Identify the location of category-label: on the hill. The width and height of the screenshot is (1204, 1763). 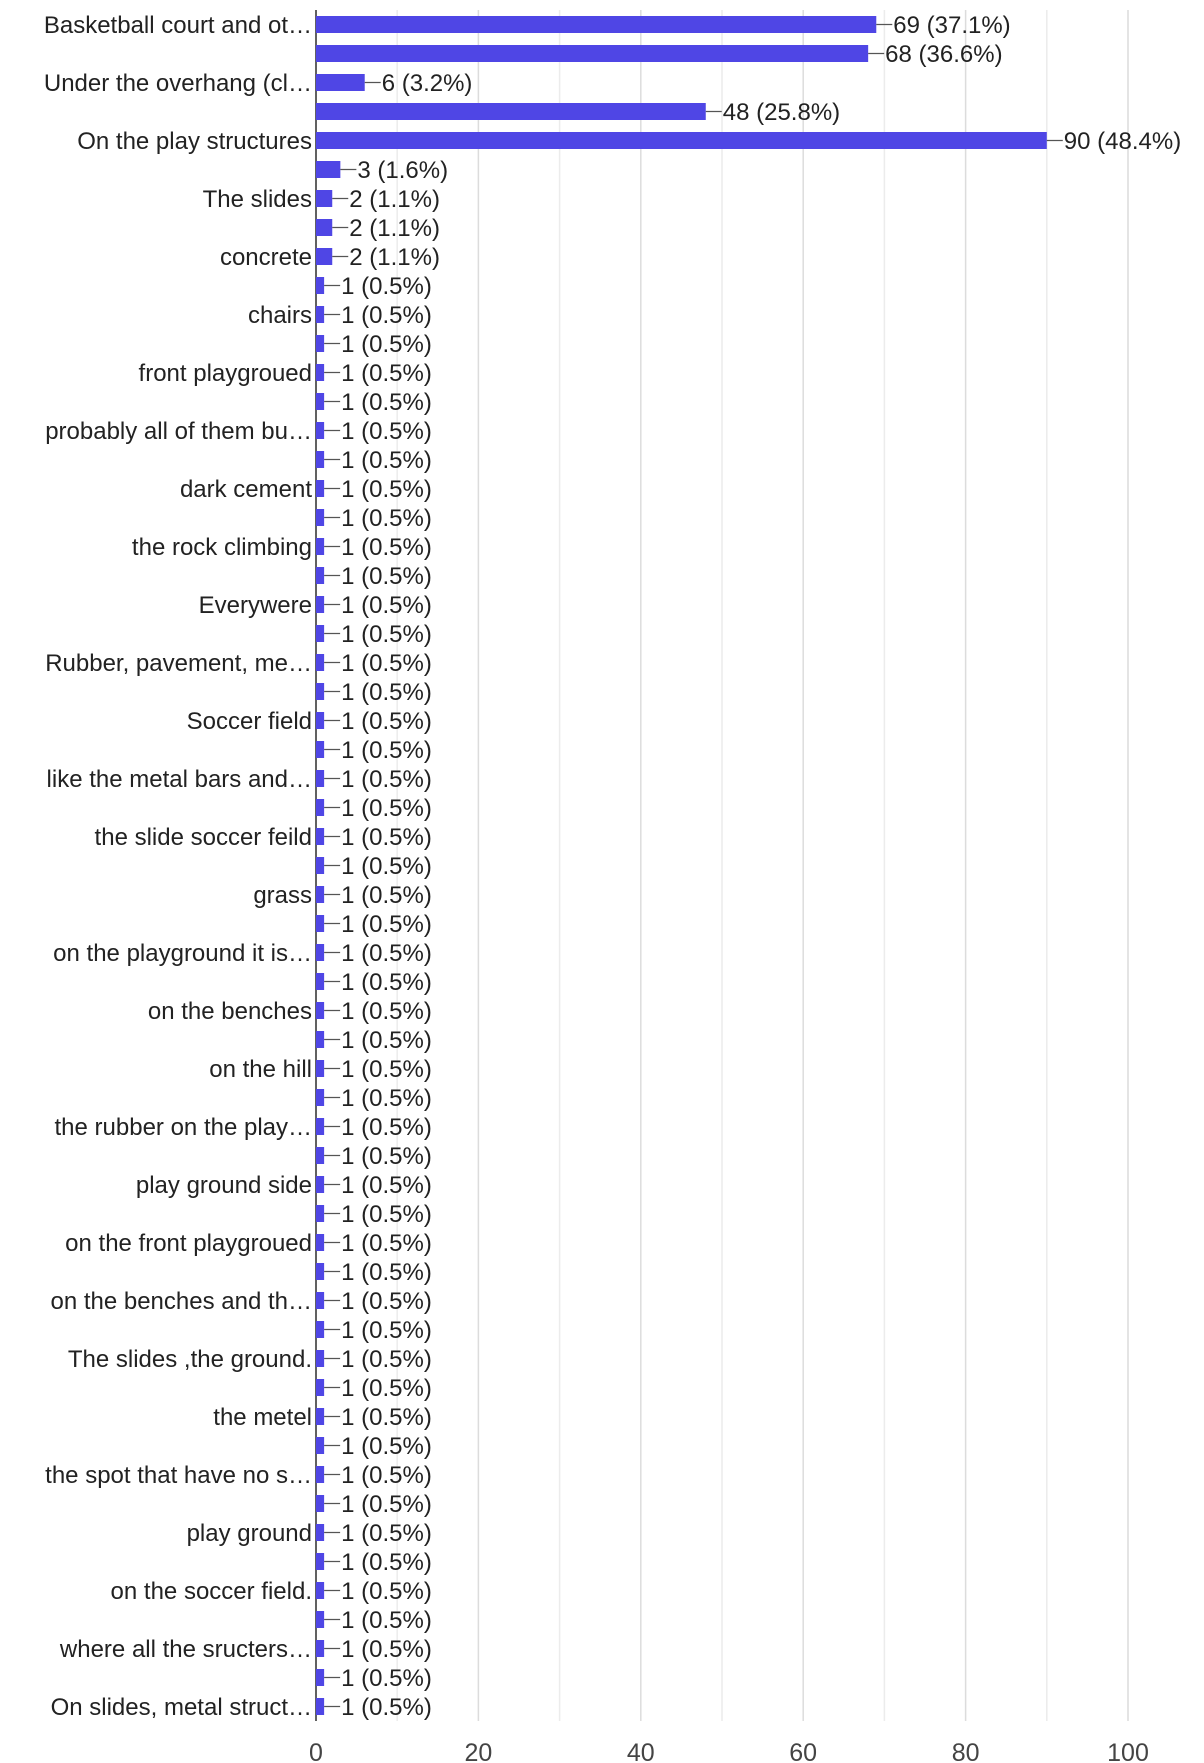
(260, 1069).